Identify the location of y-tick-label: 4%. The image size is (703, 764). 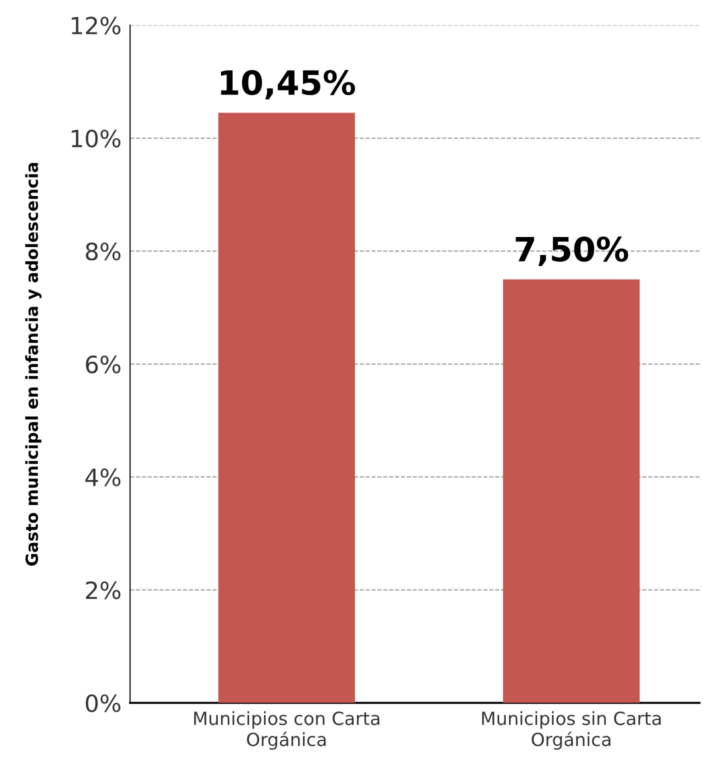
(102, 477).